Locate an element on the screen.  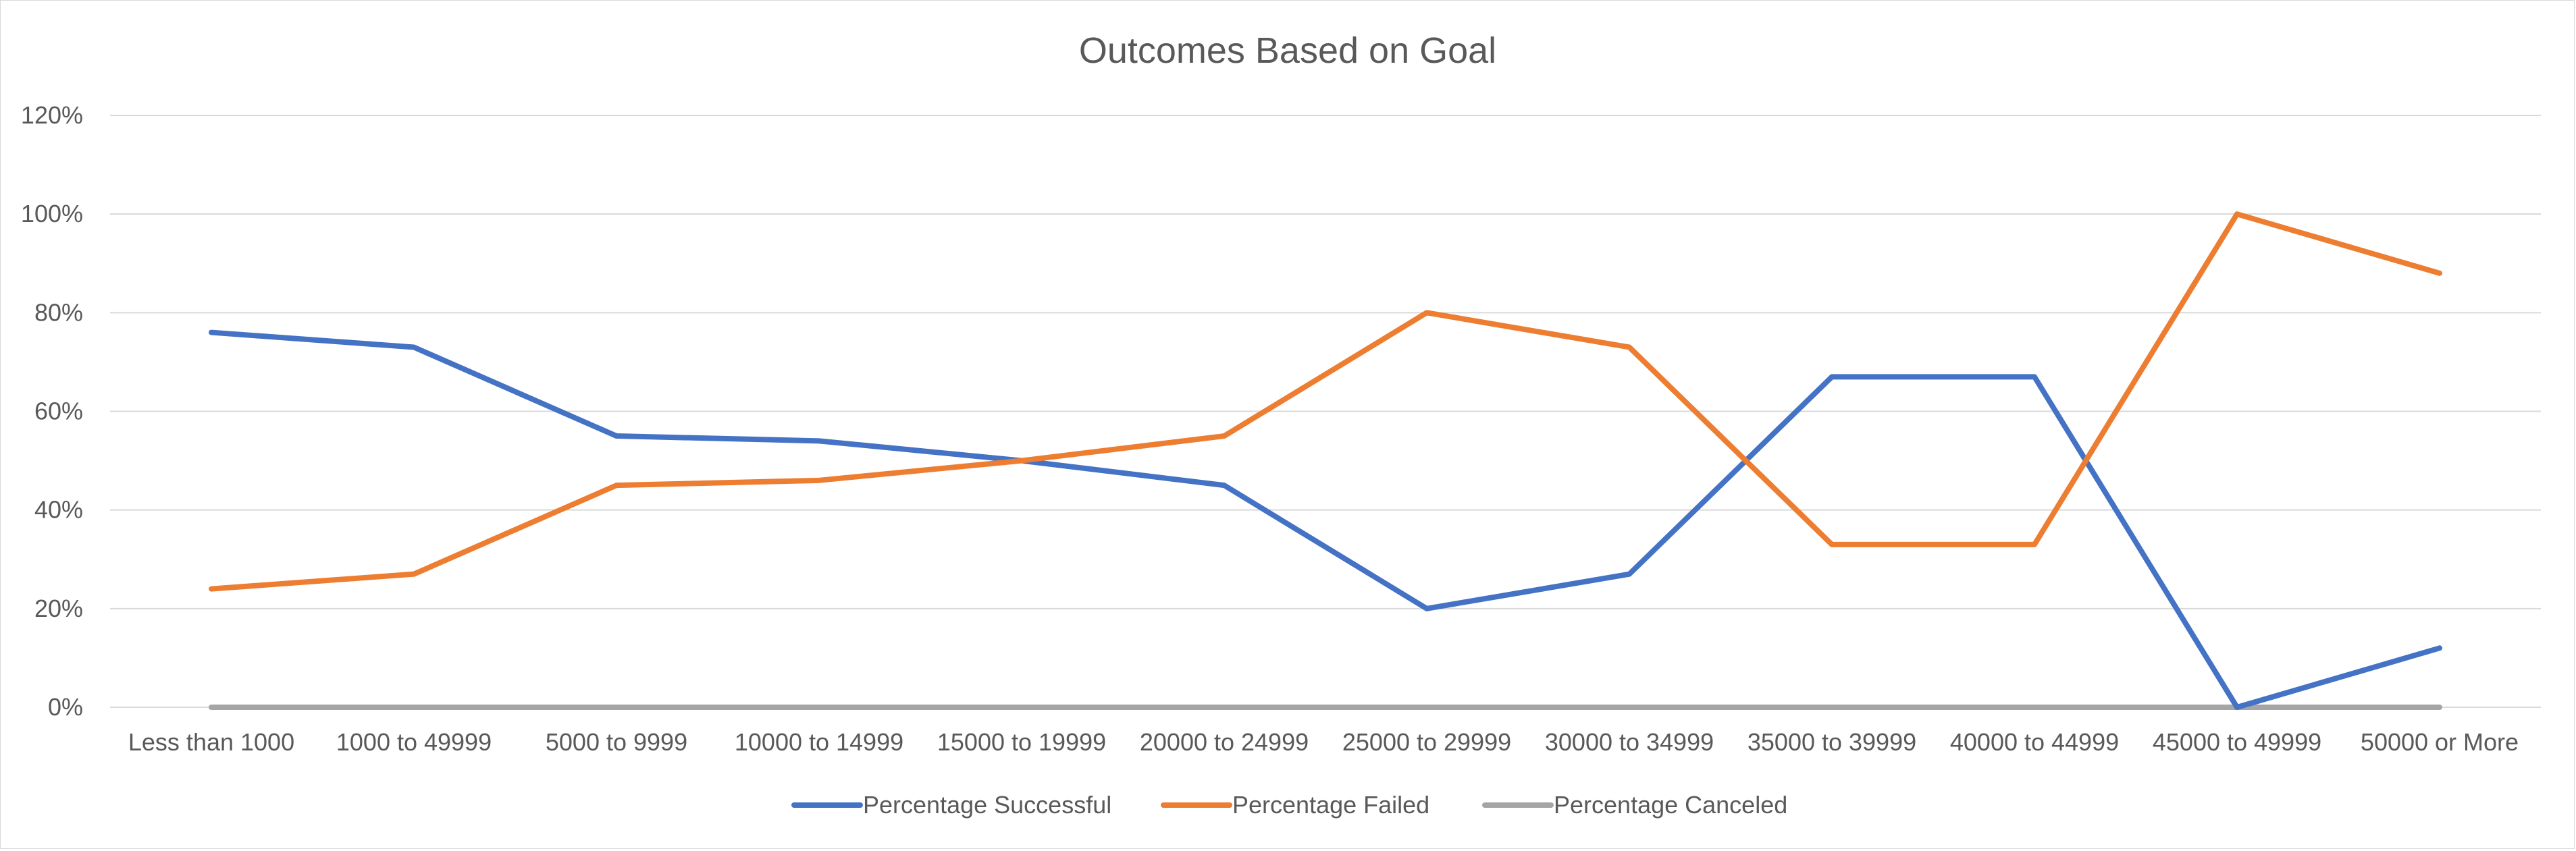
y-tick-label: 60% is located at coordinates (58, 411).